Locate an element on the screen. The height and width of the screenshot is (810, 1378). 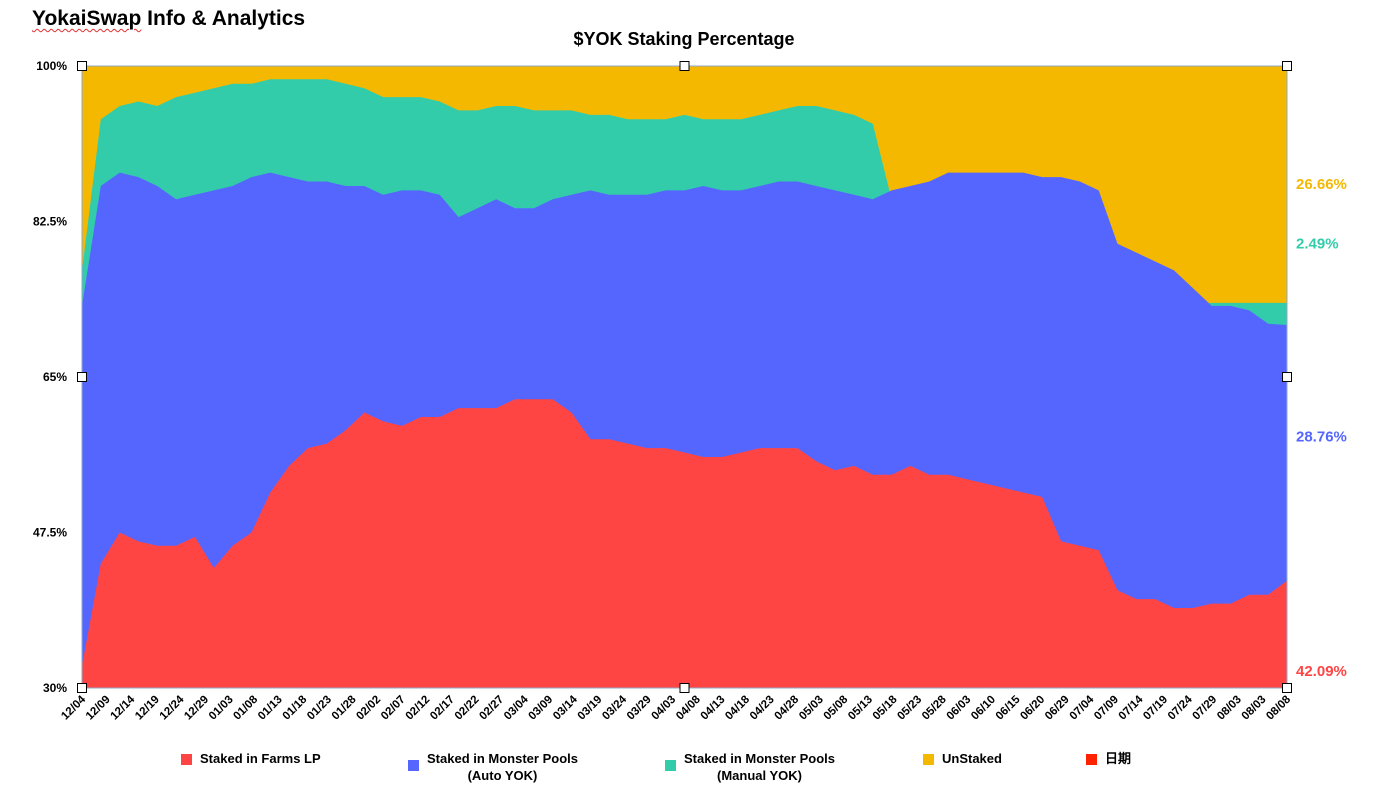
x-tick-label: 02/17 is located at coordinates (442, 708).